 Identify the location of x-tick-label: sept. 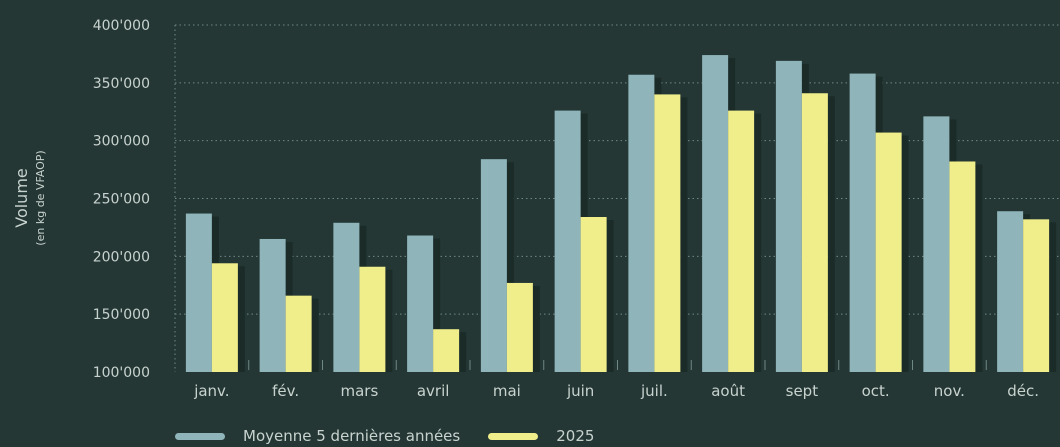
(802, 391).